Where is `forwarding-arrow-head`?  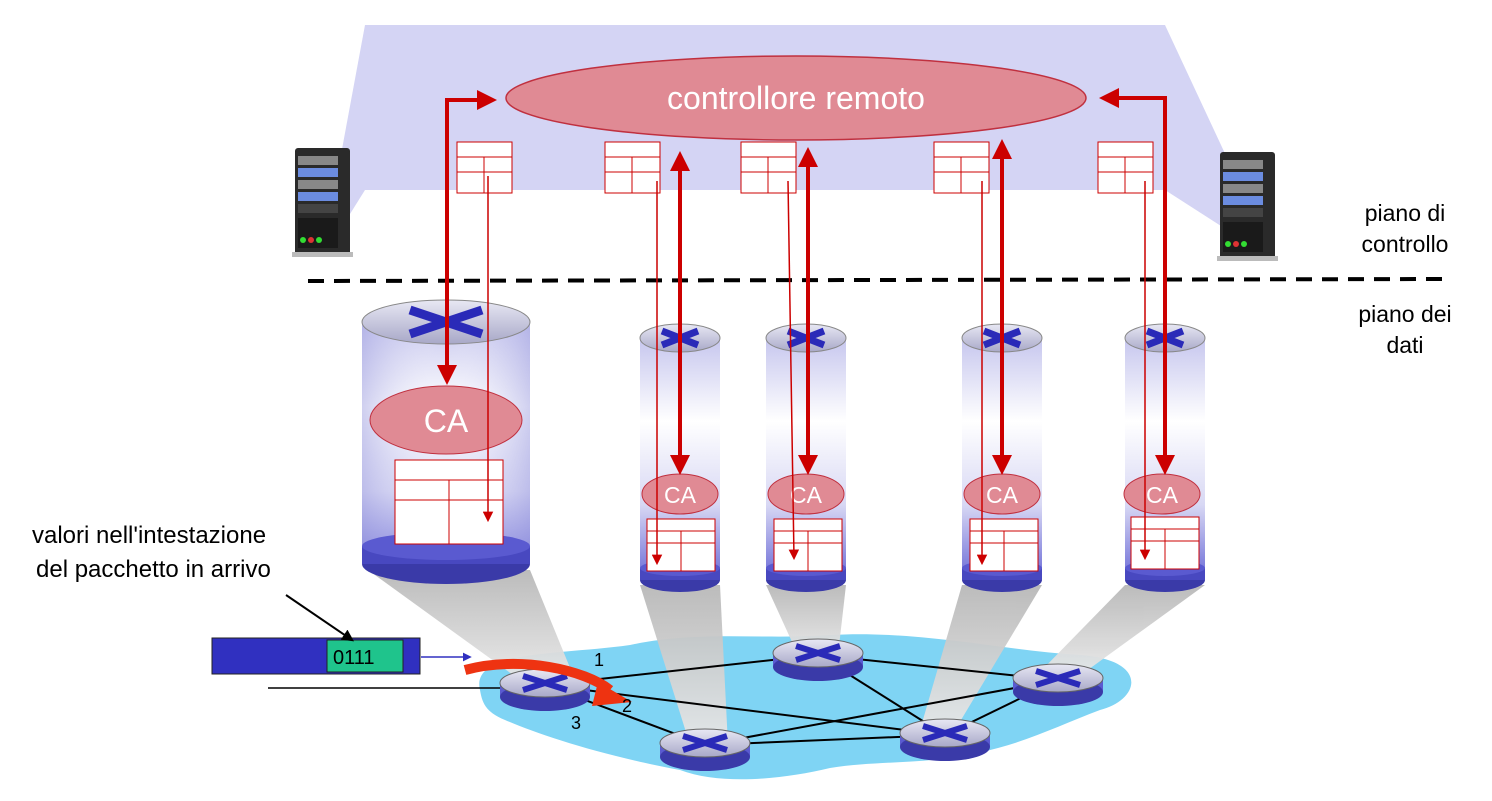 forwarding-arrow-head is located at coordinates (612, 694).